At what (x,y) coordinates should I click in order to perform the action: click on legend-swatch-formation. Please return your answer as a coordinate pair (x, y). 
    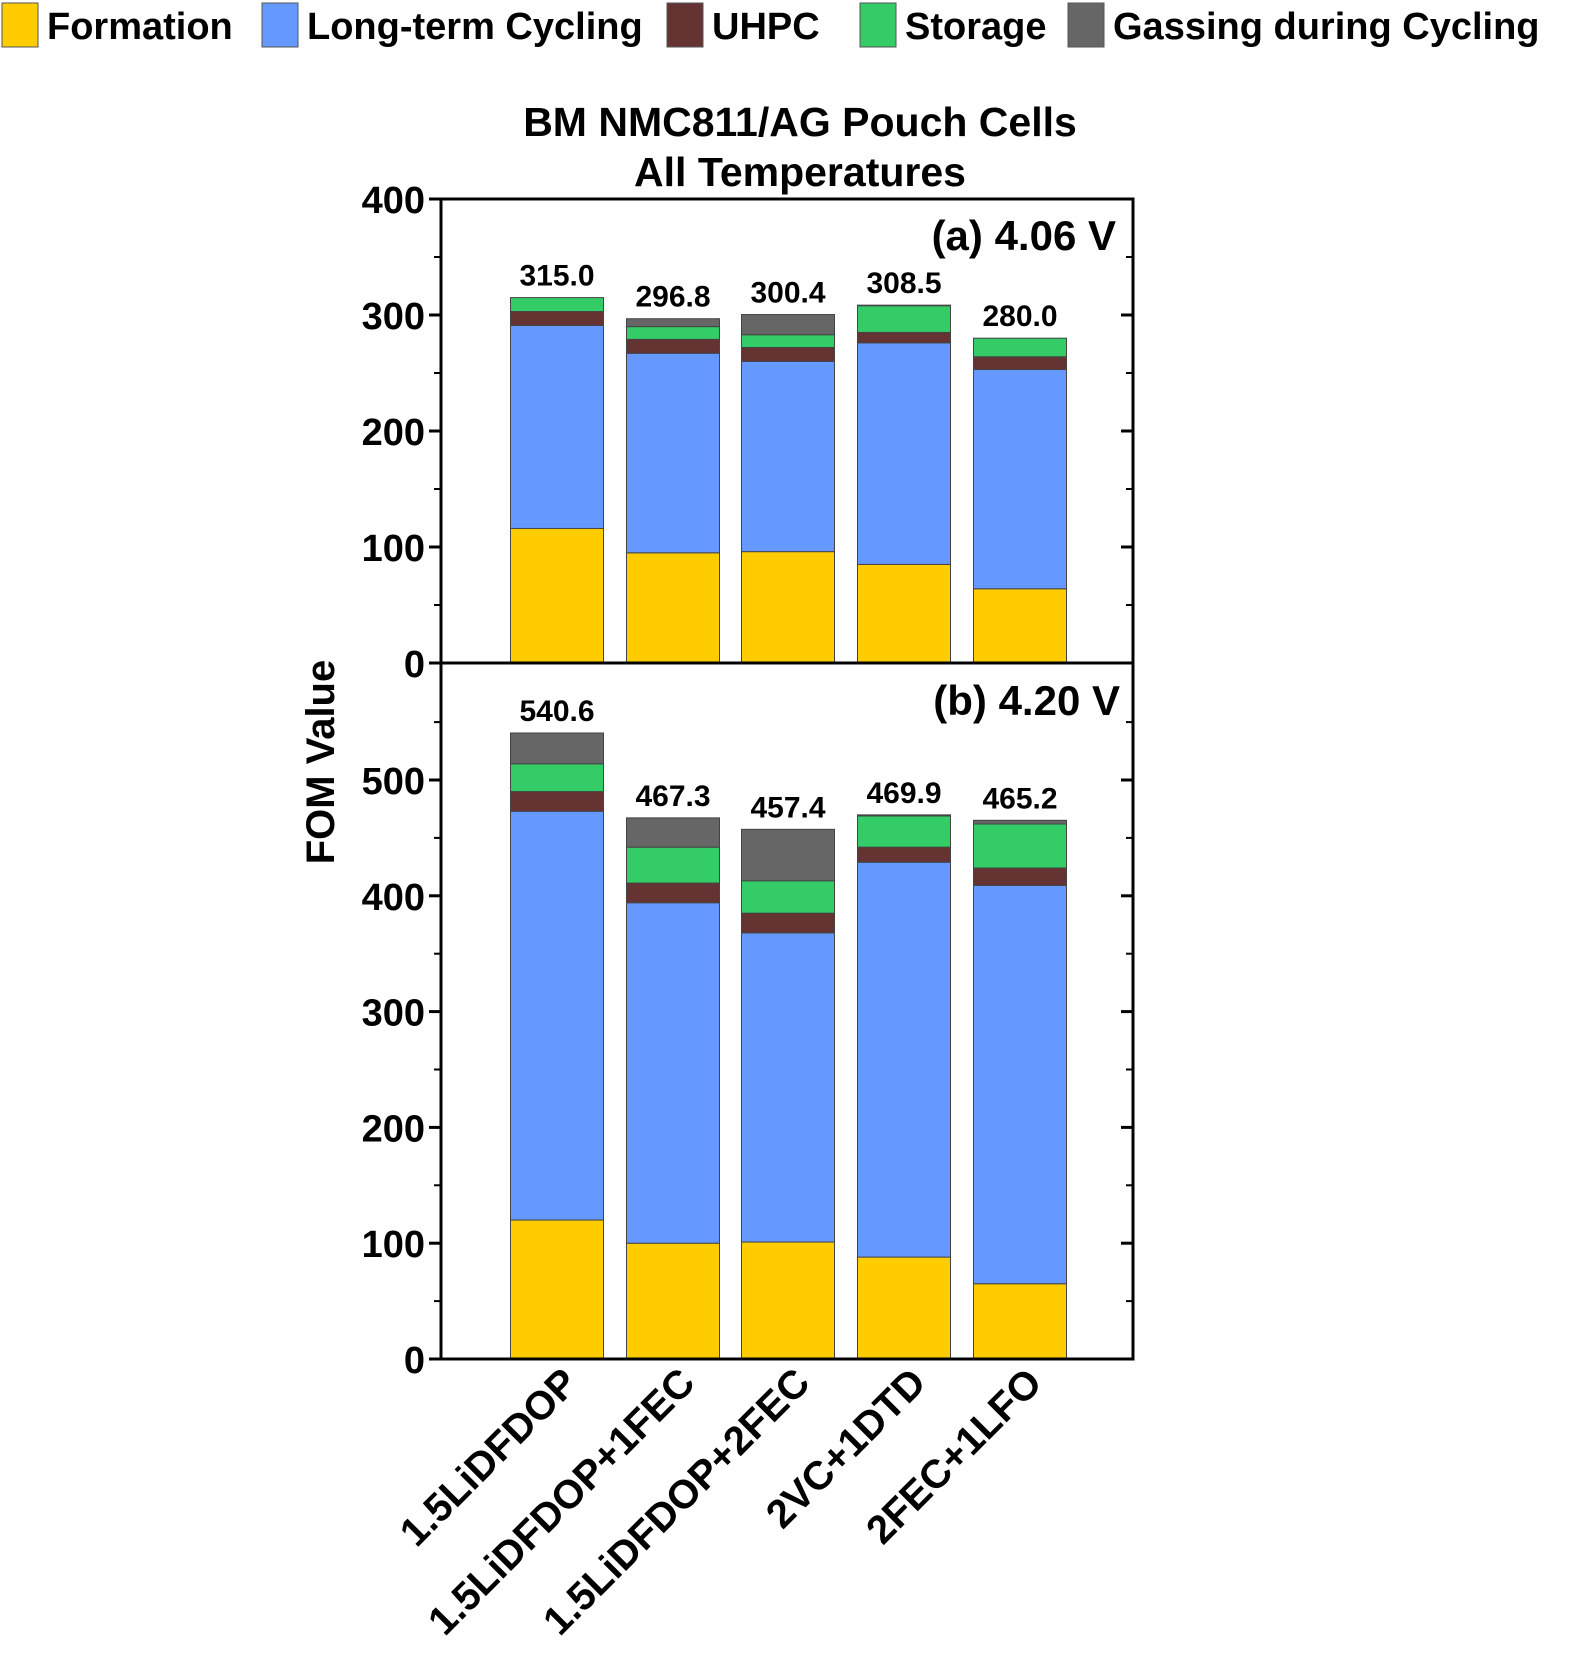
    Looking at the image, I should click on (20, 25).